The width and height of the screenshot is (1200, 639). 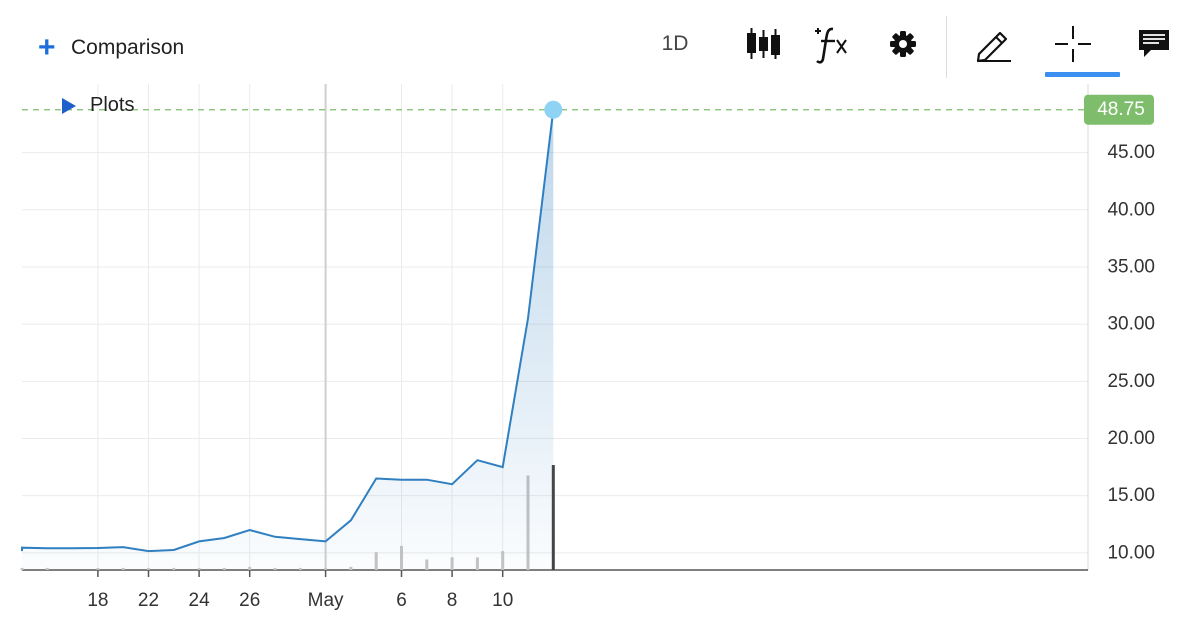 What do you see at coordinates (1131, 381) in the screenshot?
I see `y-tick-label: 25.00` at bounding box center [1131, 381].